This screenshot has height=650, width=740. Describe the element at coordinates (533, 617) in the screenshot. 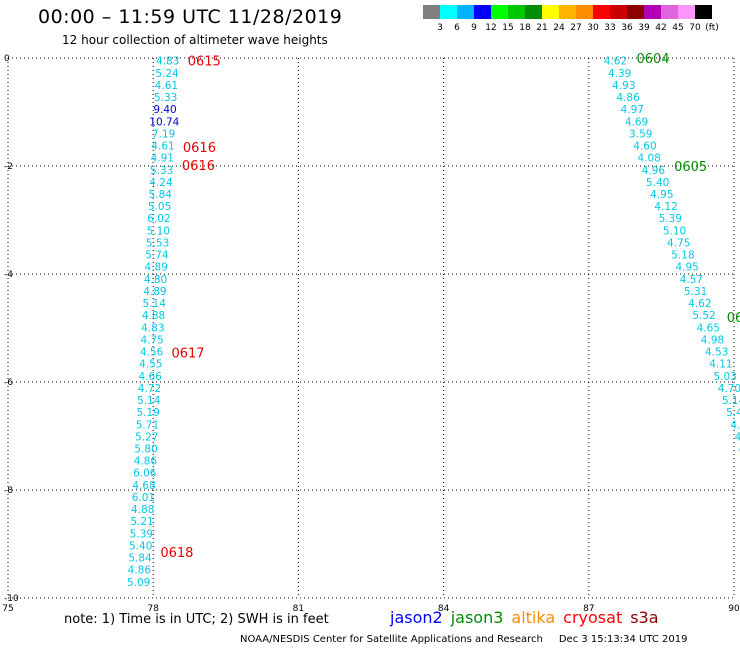

I see `satellite-legend-item: altika` at that location.